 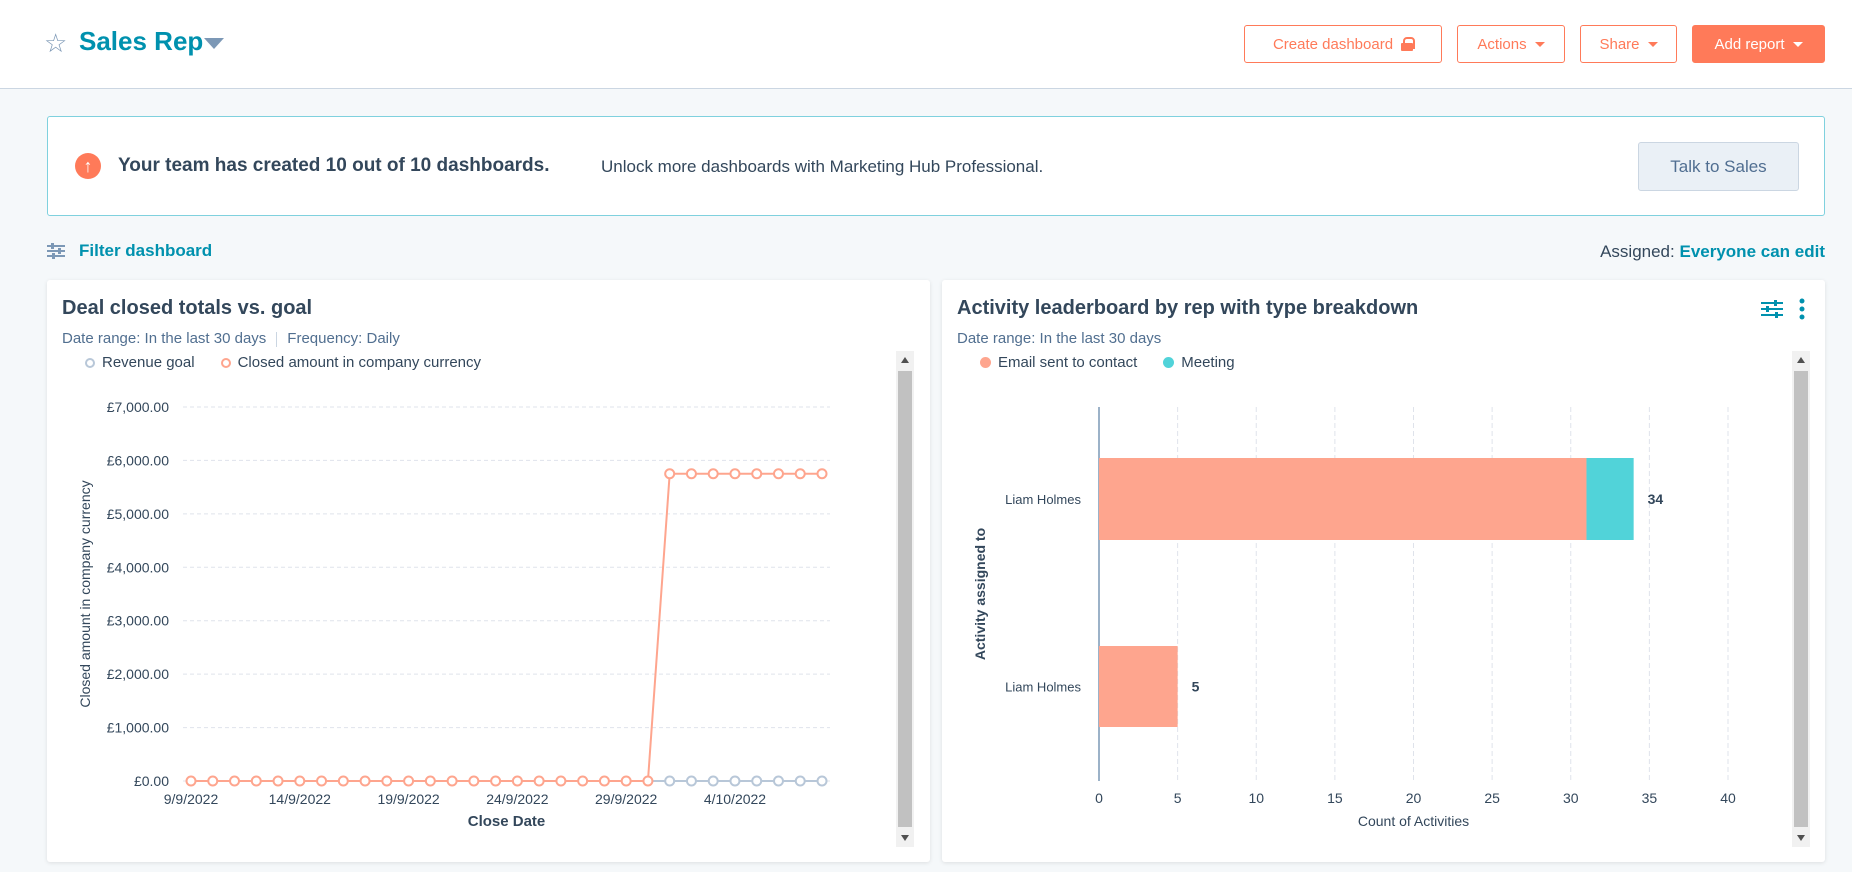 I want to click on x-axis-title: Count of Activities, so click(x=1413, y=821).